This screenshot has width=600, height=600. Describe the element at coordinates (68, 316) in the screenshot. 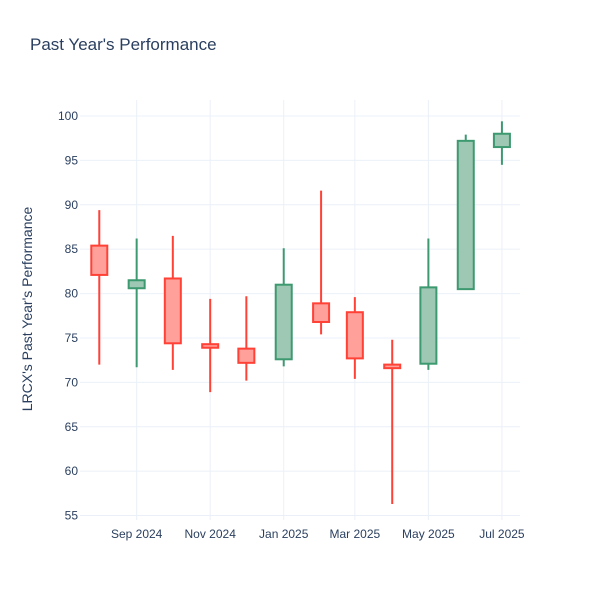

I see `y-axis-ticks: 55 60 65 70 75 80 85 90 95 100` at that location.